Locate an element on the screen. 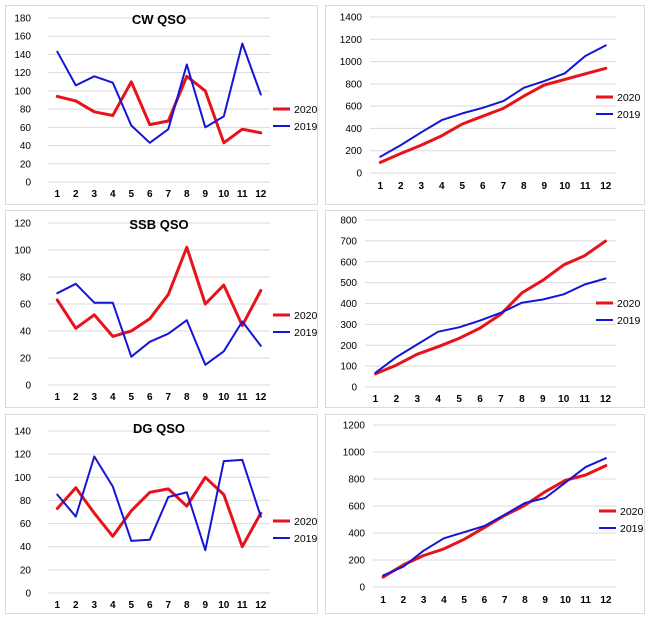 The width and height of the screenshot is (650, 619). y-tick-label: 80 is located at coordinates (26, 501).